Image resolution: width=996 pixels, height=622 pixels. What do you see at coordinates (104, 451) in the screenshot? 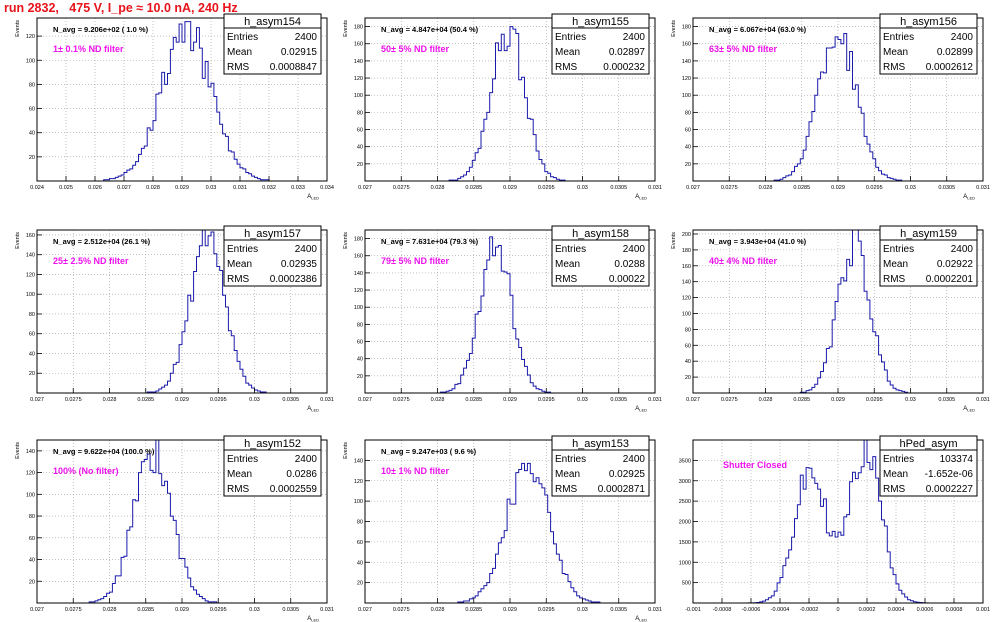
I see `navg-label: N_avg = 9.622e+04 (100.0 %)` at bounding box center [104, 451].